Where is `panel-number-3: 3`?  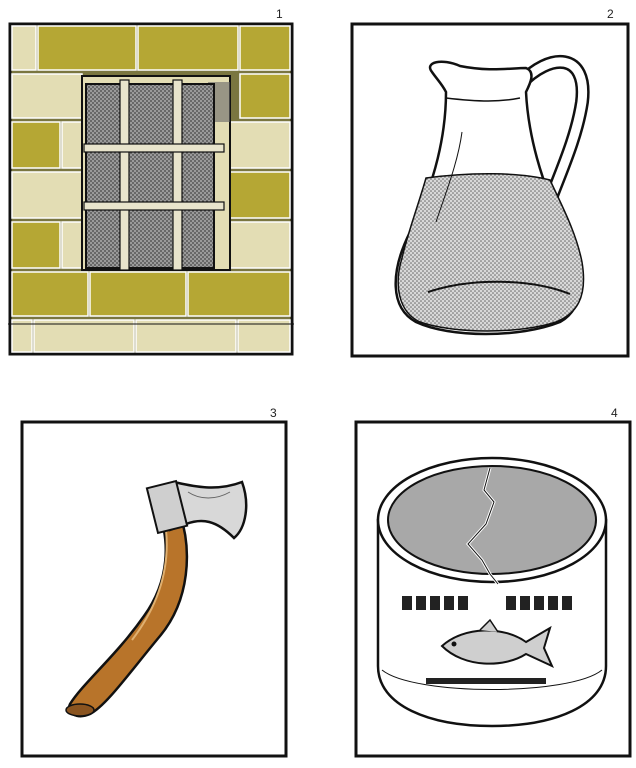 panel-number-3: 3 is located at coordinates (273, 413).